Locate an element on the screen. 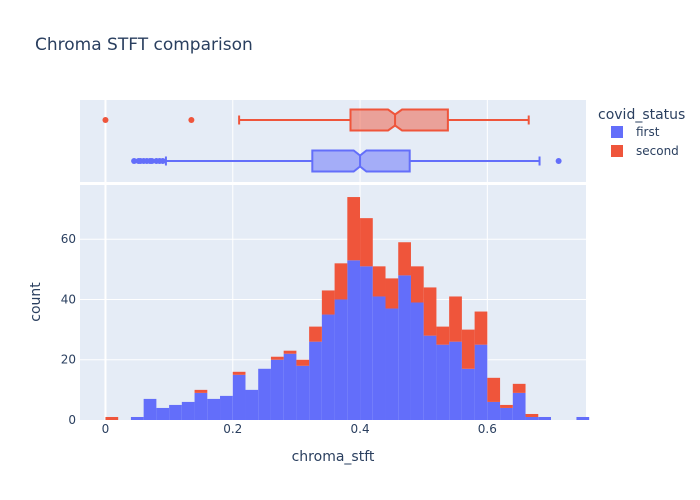 Image resolution: width=700 pixels, height=500 pixels. y-tick-labels: 0 20 40 60 is located at coordinates (68, 329).